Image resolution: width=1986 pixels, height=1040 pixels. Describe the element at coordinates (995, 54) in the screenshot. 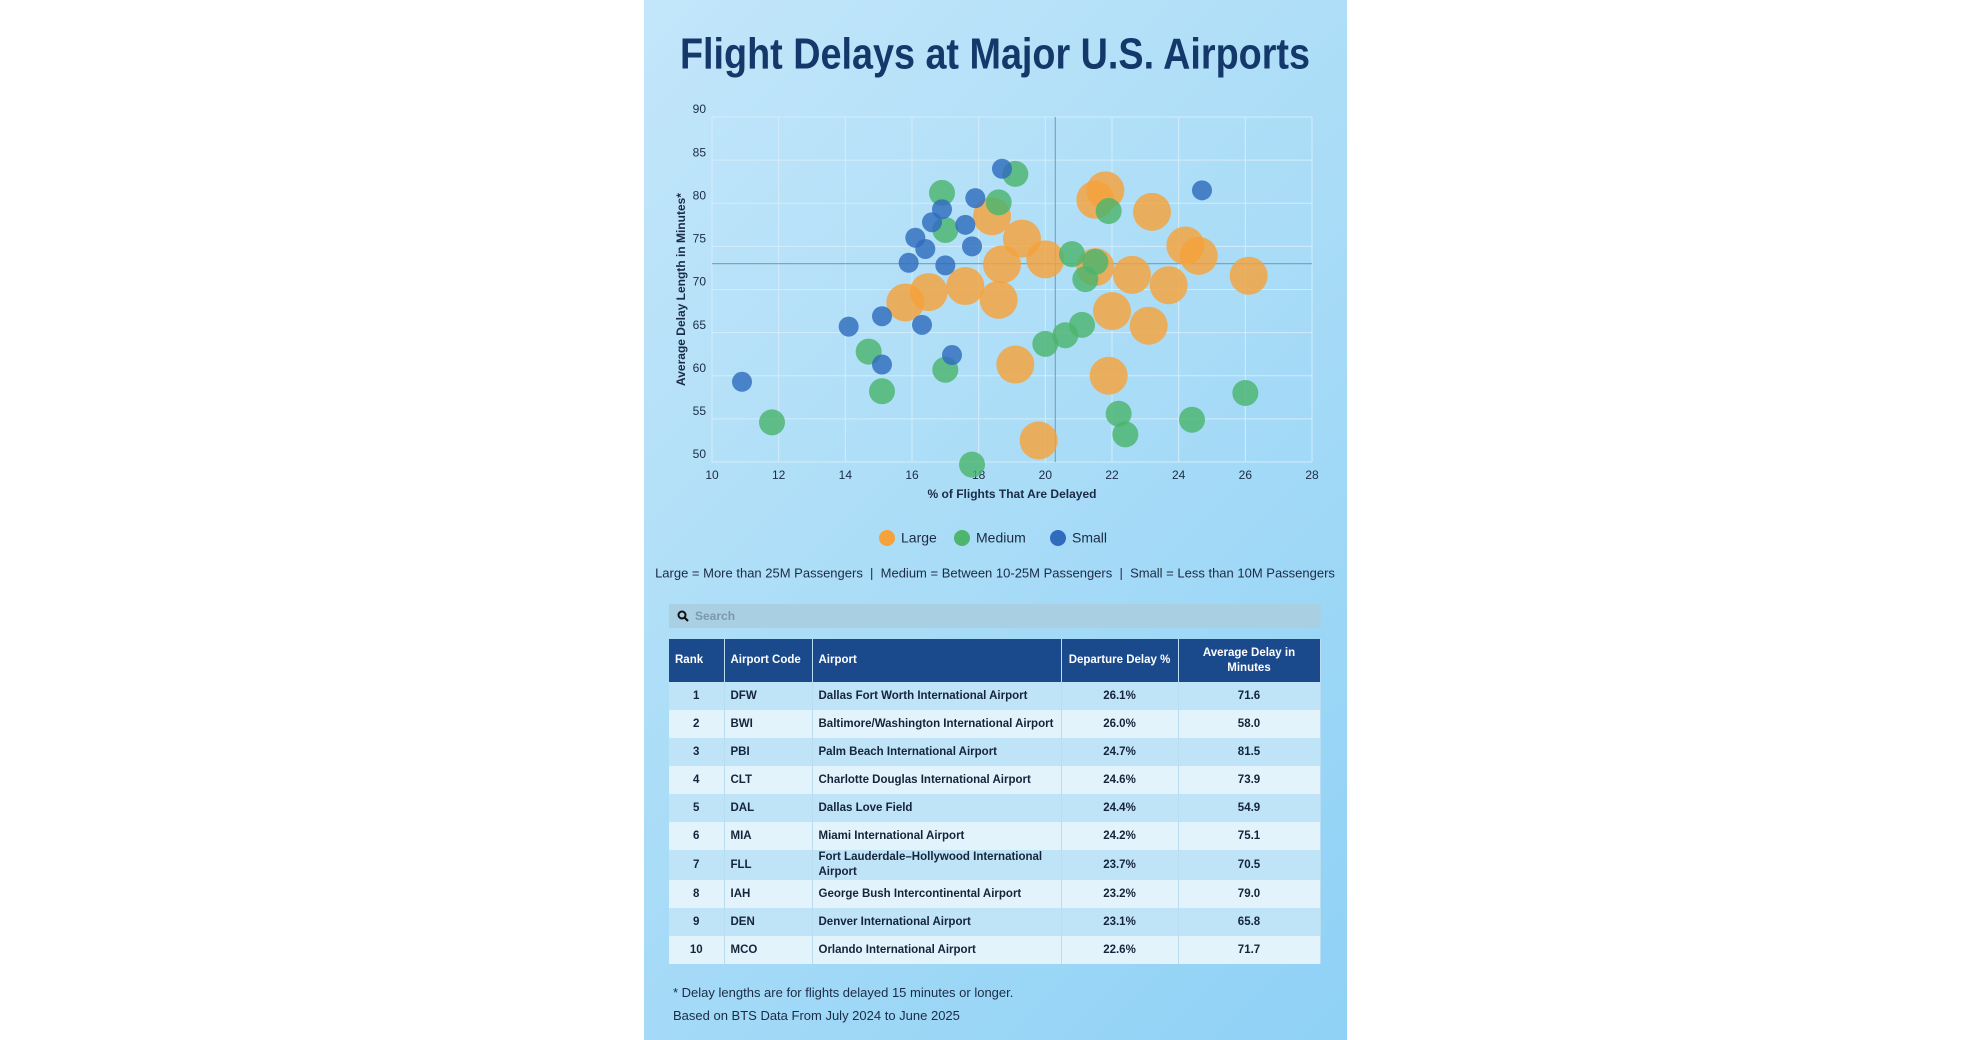

I see `chart-title: Flight Delays at Major U.S. Airports` at that location.